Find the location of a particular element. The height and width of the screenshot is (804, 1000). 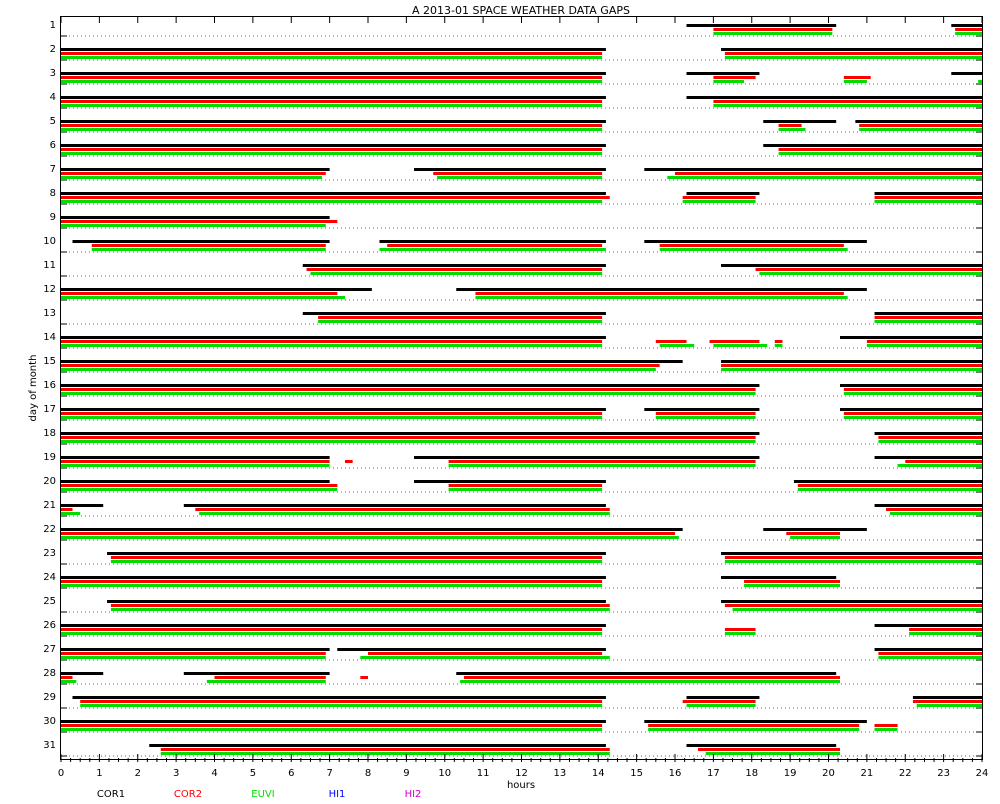

y-tick-label: 14 is located at coordinates (49, 337).